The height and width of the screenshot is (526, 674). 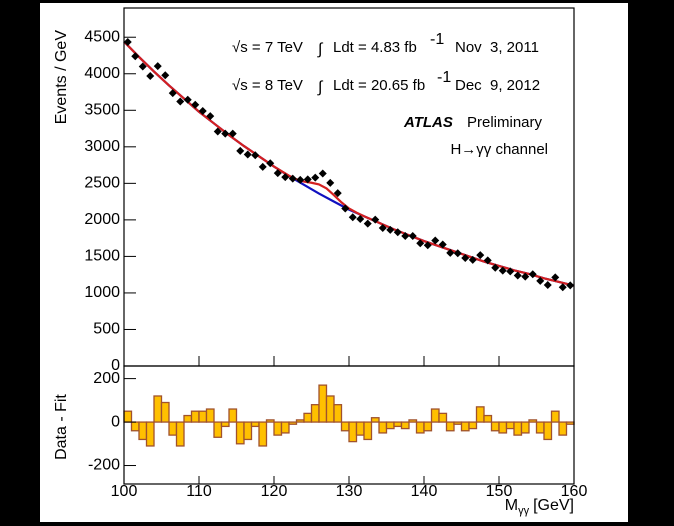 What do you see at coordinates (106, 378) in the screenshot?
I see `y2-tick-label: 200` at bounding box center [106, 378].